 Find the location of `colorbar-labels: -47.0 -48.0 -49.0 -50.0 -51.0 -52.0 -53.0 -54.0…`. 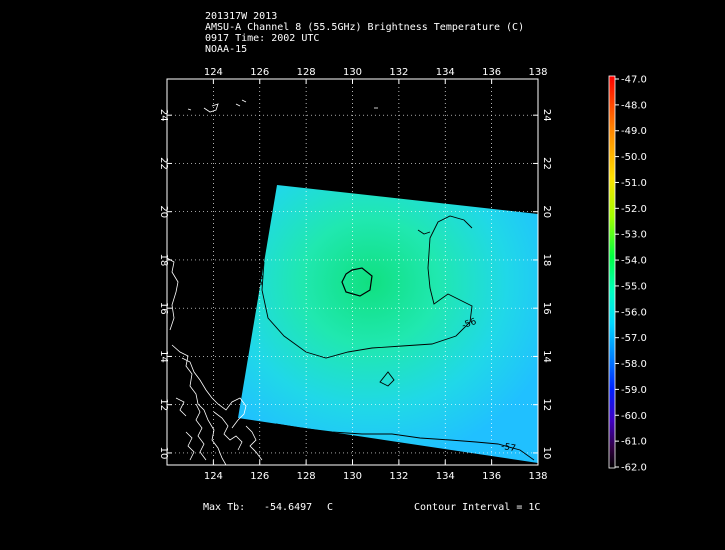

colorbar-labels: -47.0 -48.0 -49.0 -50.0 -51.0 -52.0 -53.0 -54.0… is located at coordinates (631, 274).